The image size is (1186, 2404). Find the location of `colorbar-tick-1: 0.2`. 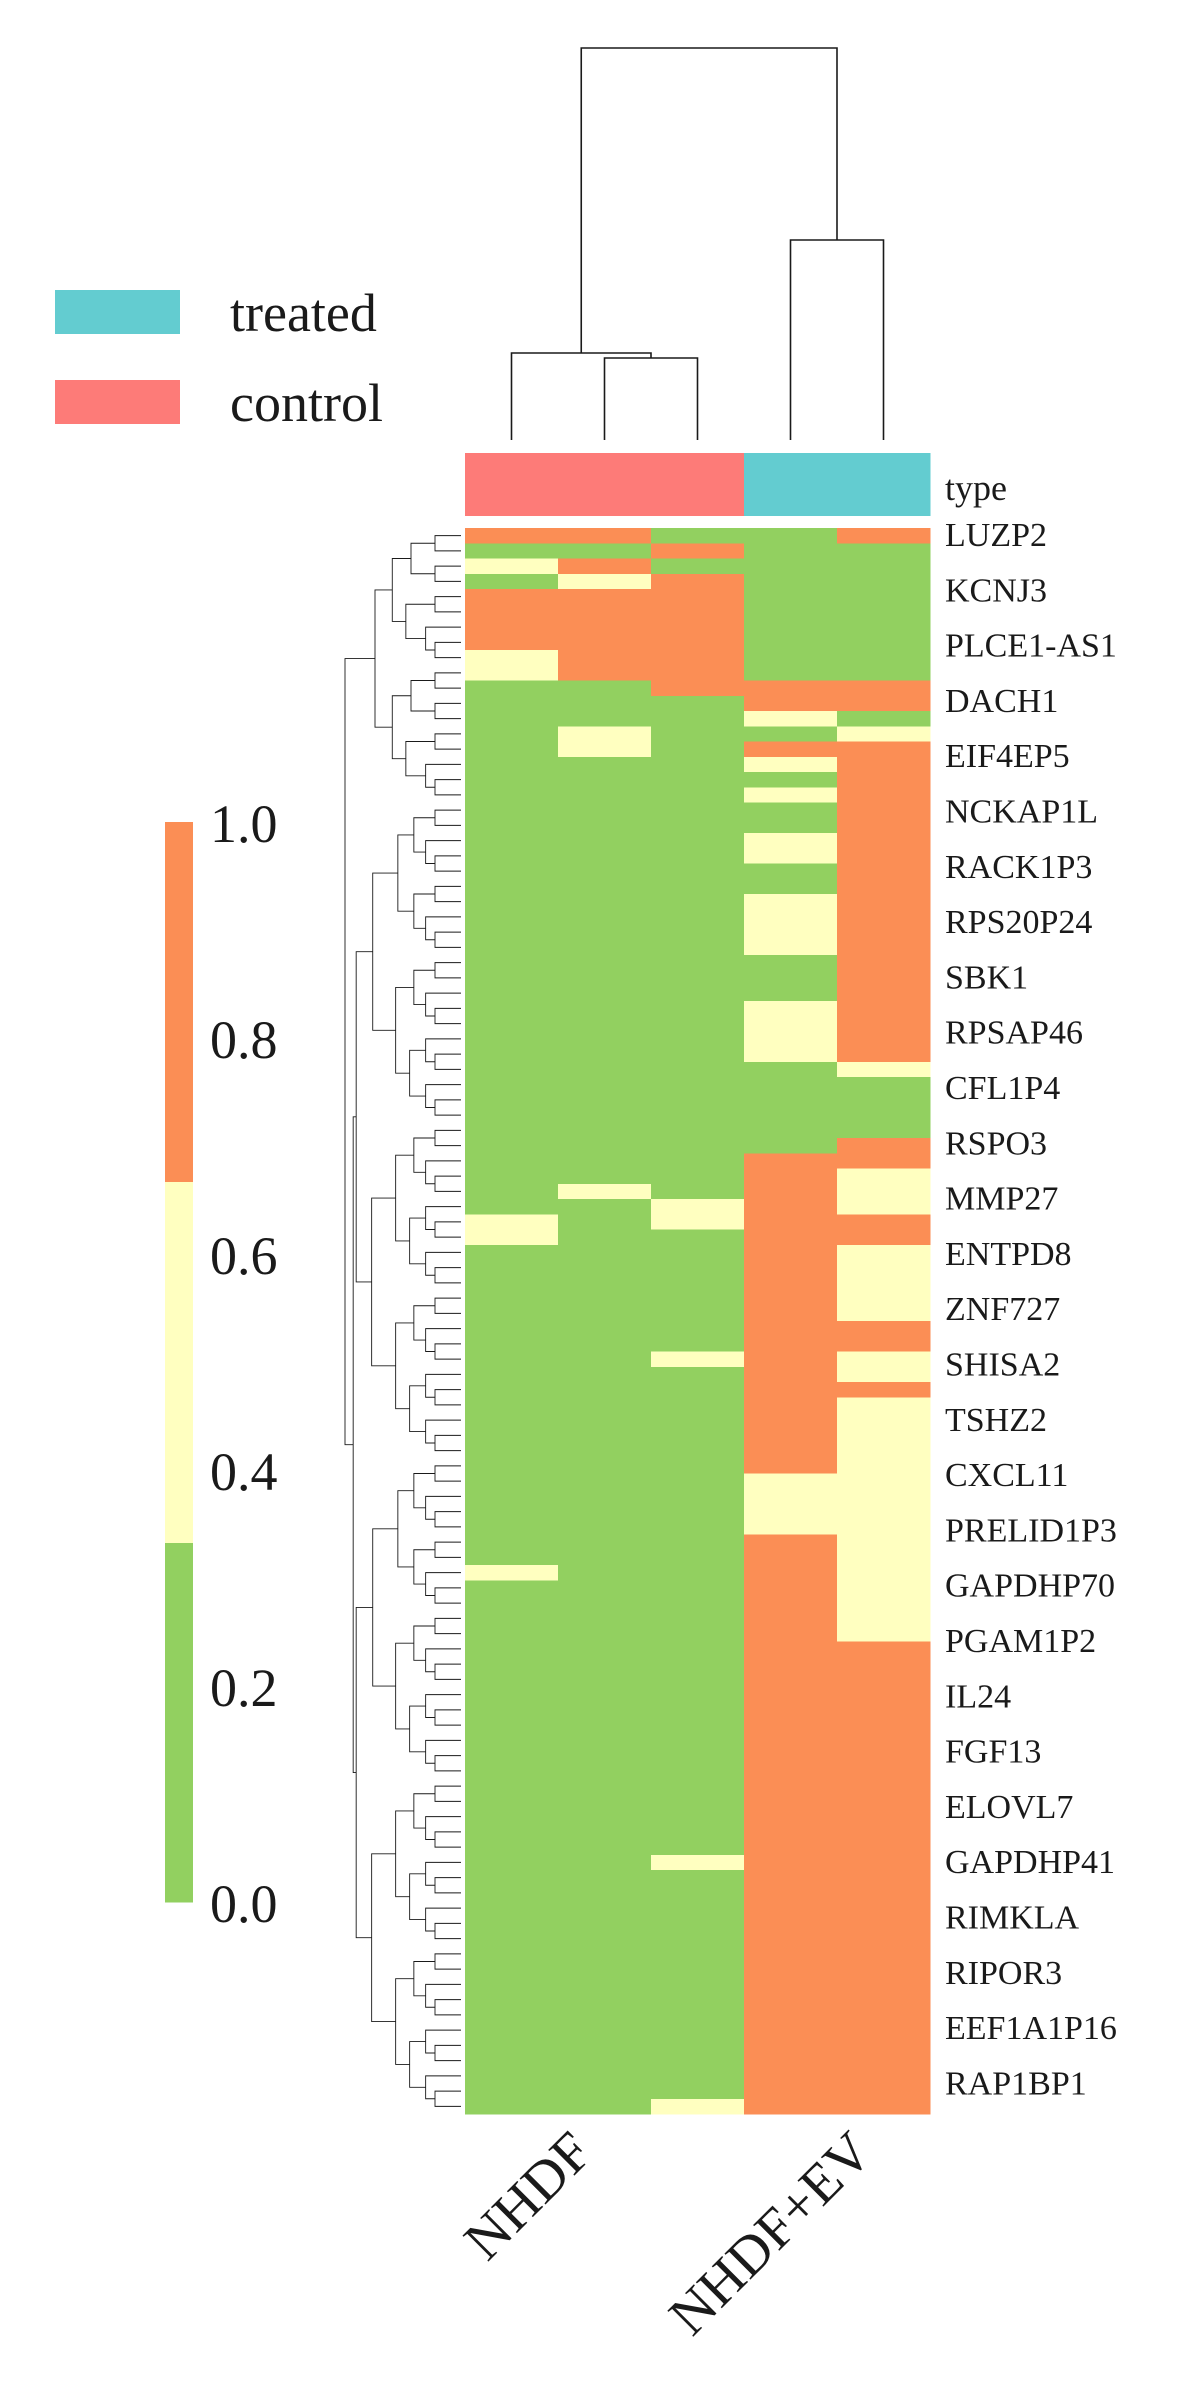

colorbar-tick-1: 0.2 is located at coordinates (244, 1688).